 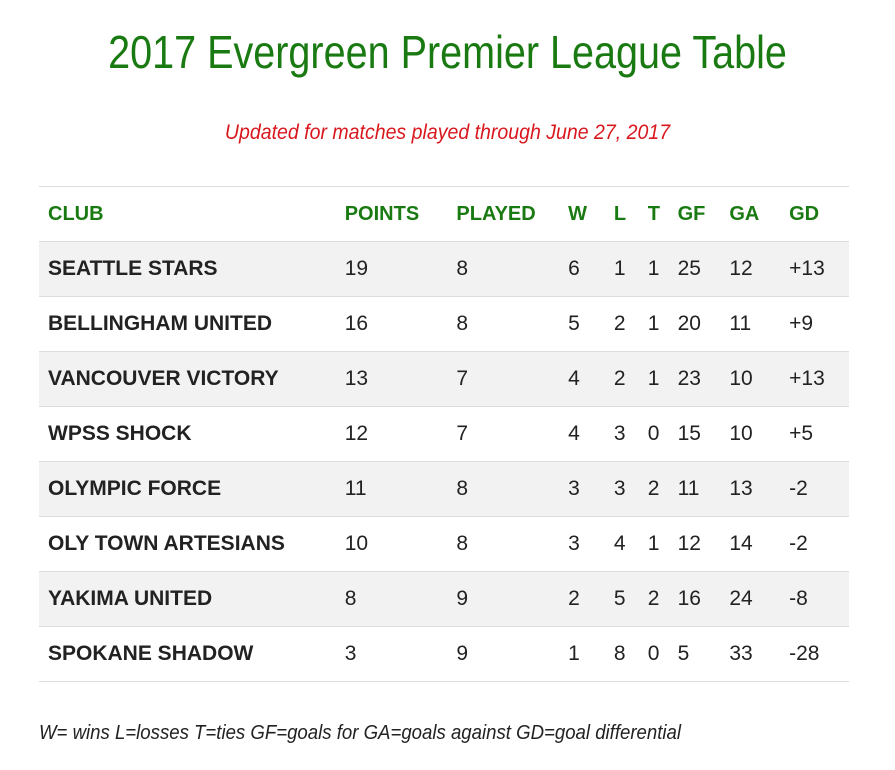 What do you see at coordinates (630, 269) in the screenshot?
I see `cell-losses: 1` at bounding box center [630, 269].